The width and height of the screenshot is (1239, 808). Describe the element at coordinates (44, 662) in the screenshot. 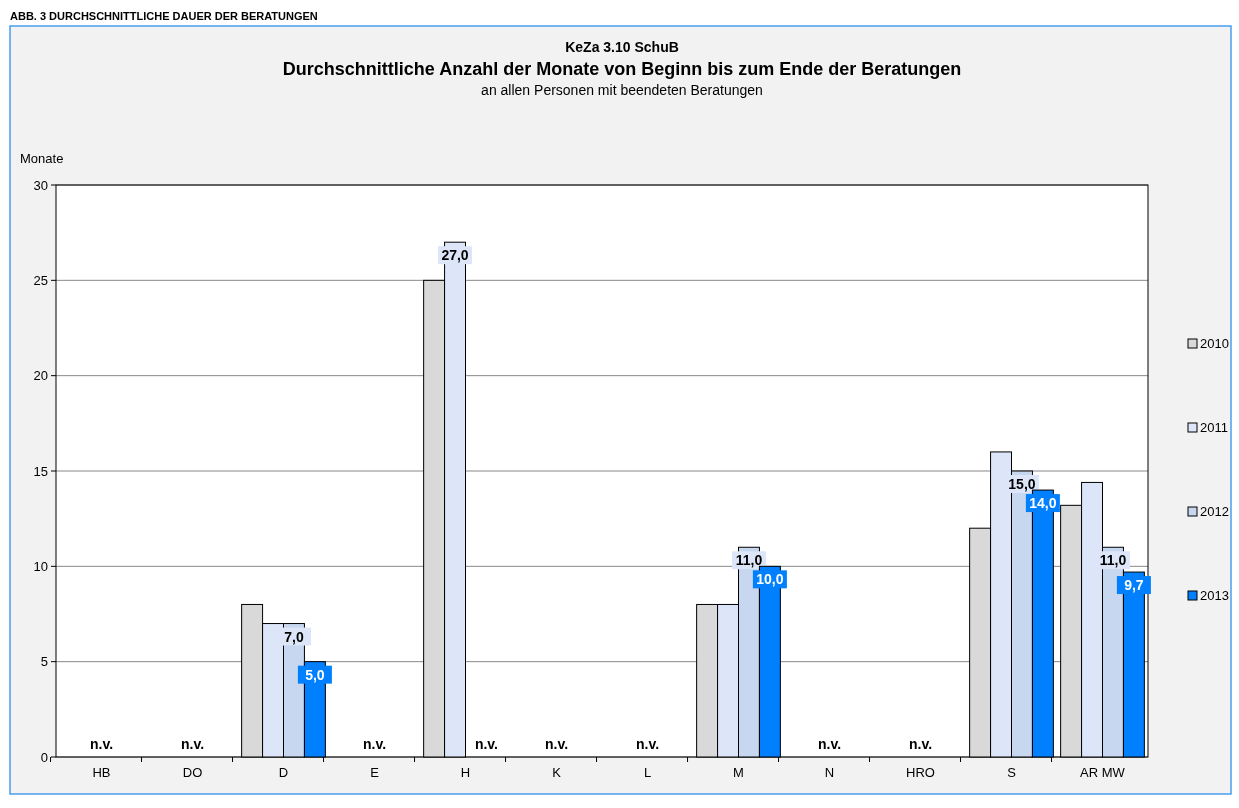

I see `y-tick-label: 5` at that location.